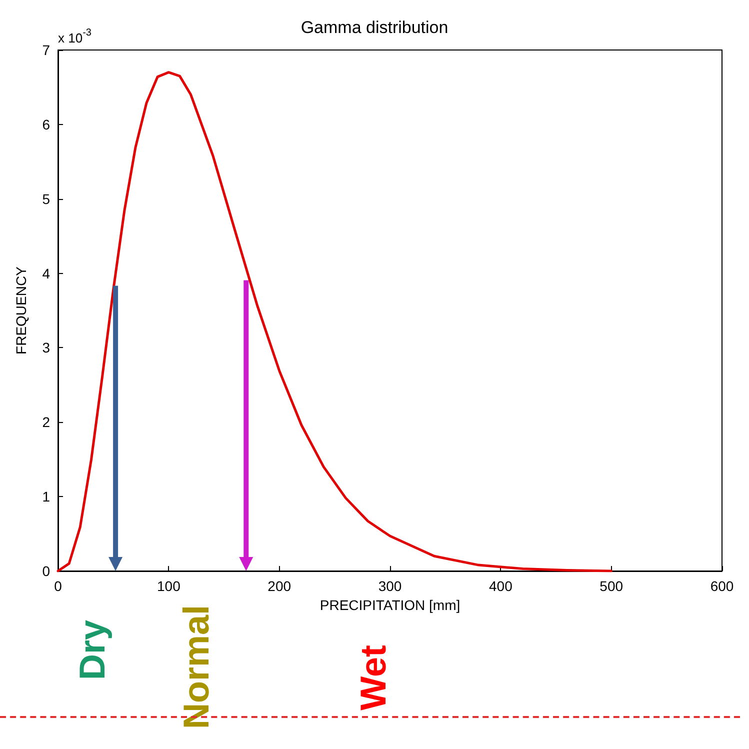  What do you see at coordinates (390, 604) in the screenshot?
I see `x-axis-title: PRECIPITATION [mm]` at bounding box center [390, 604].